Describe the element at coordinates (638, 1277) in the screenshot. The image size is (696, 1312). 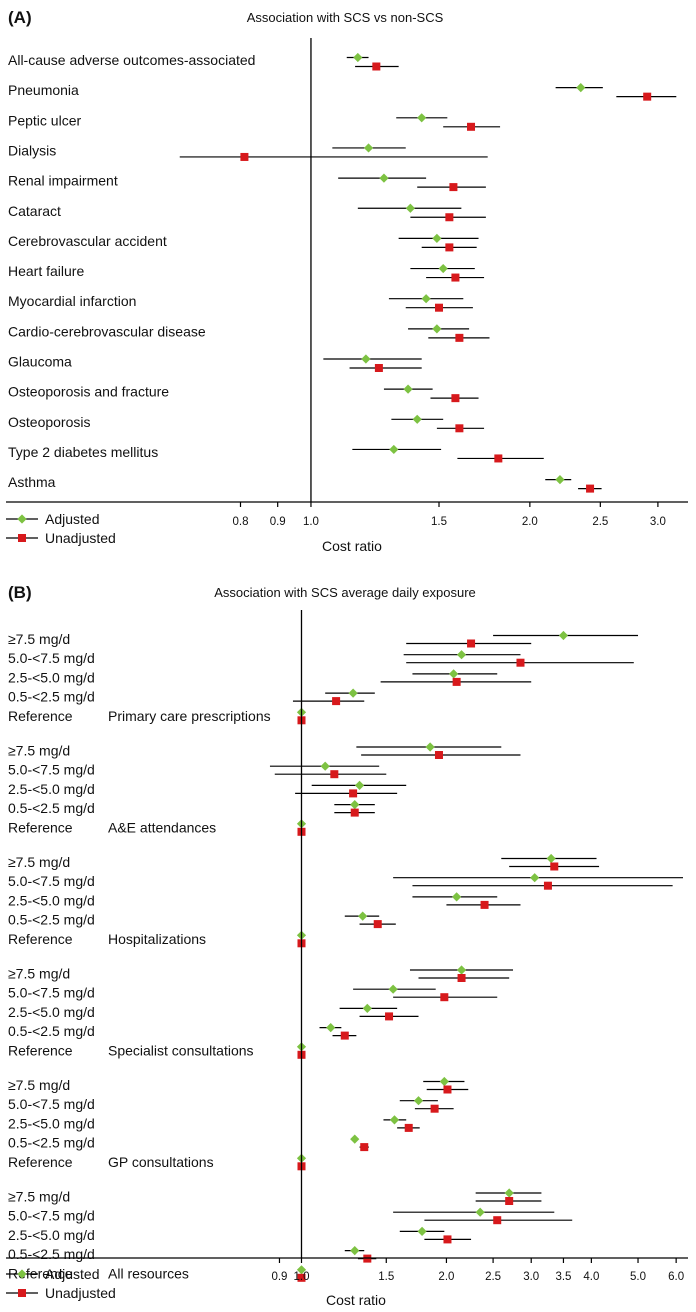
I see `x-tick-label: 5.0` at that location.